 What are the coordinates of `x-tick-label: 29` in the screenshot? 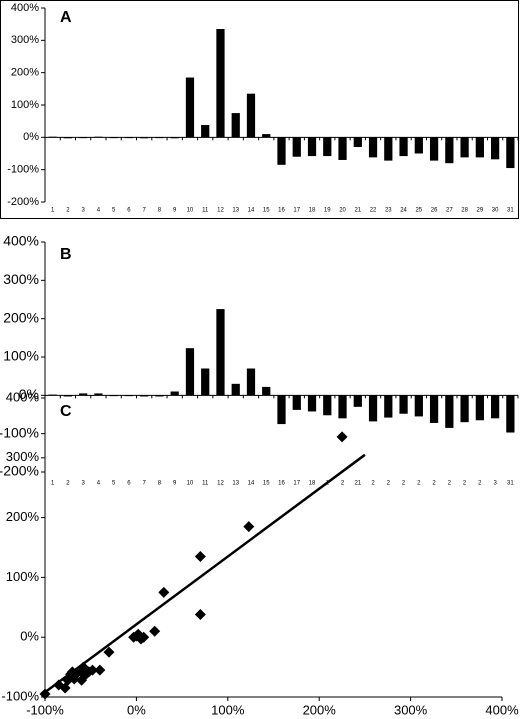 It's located at (480, 211).